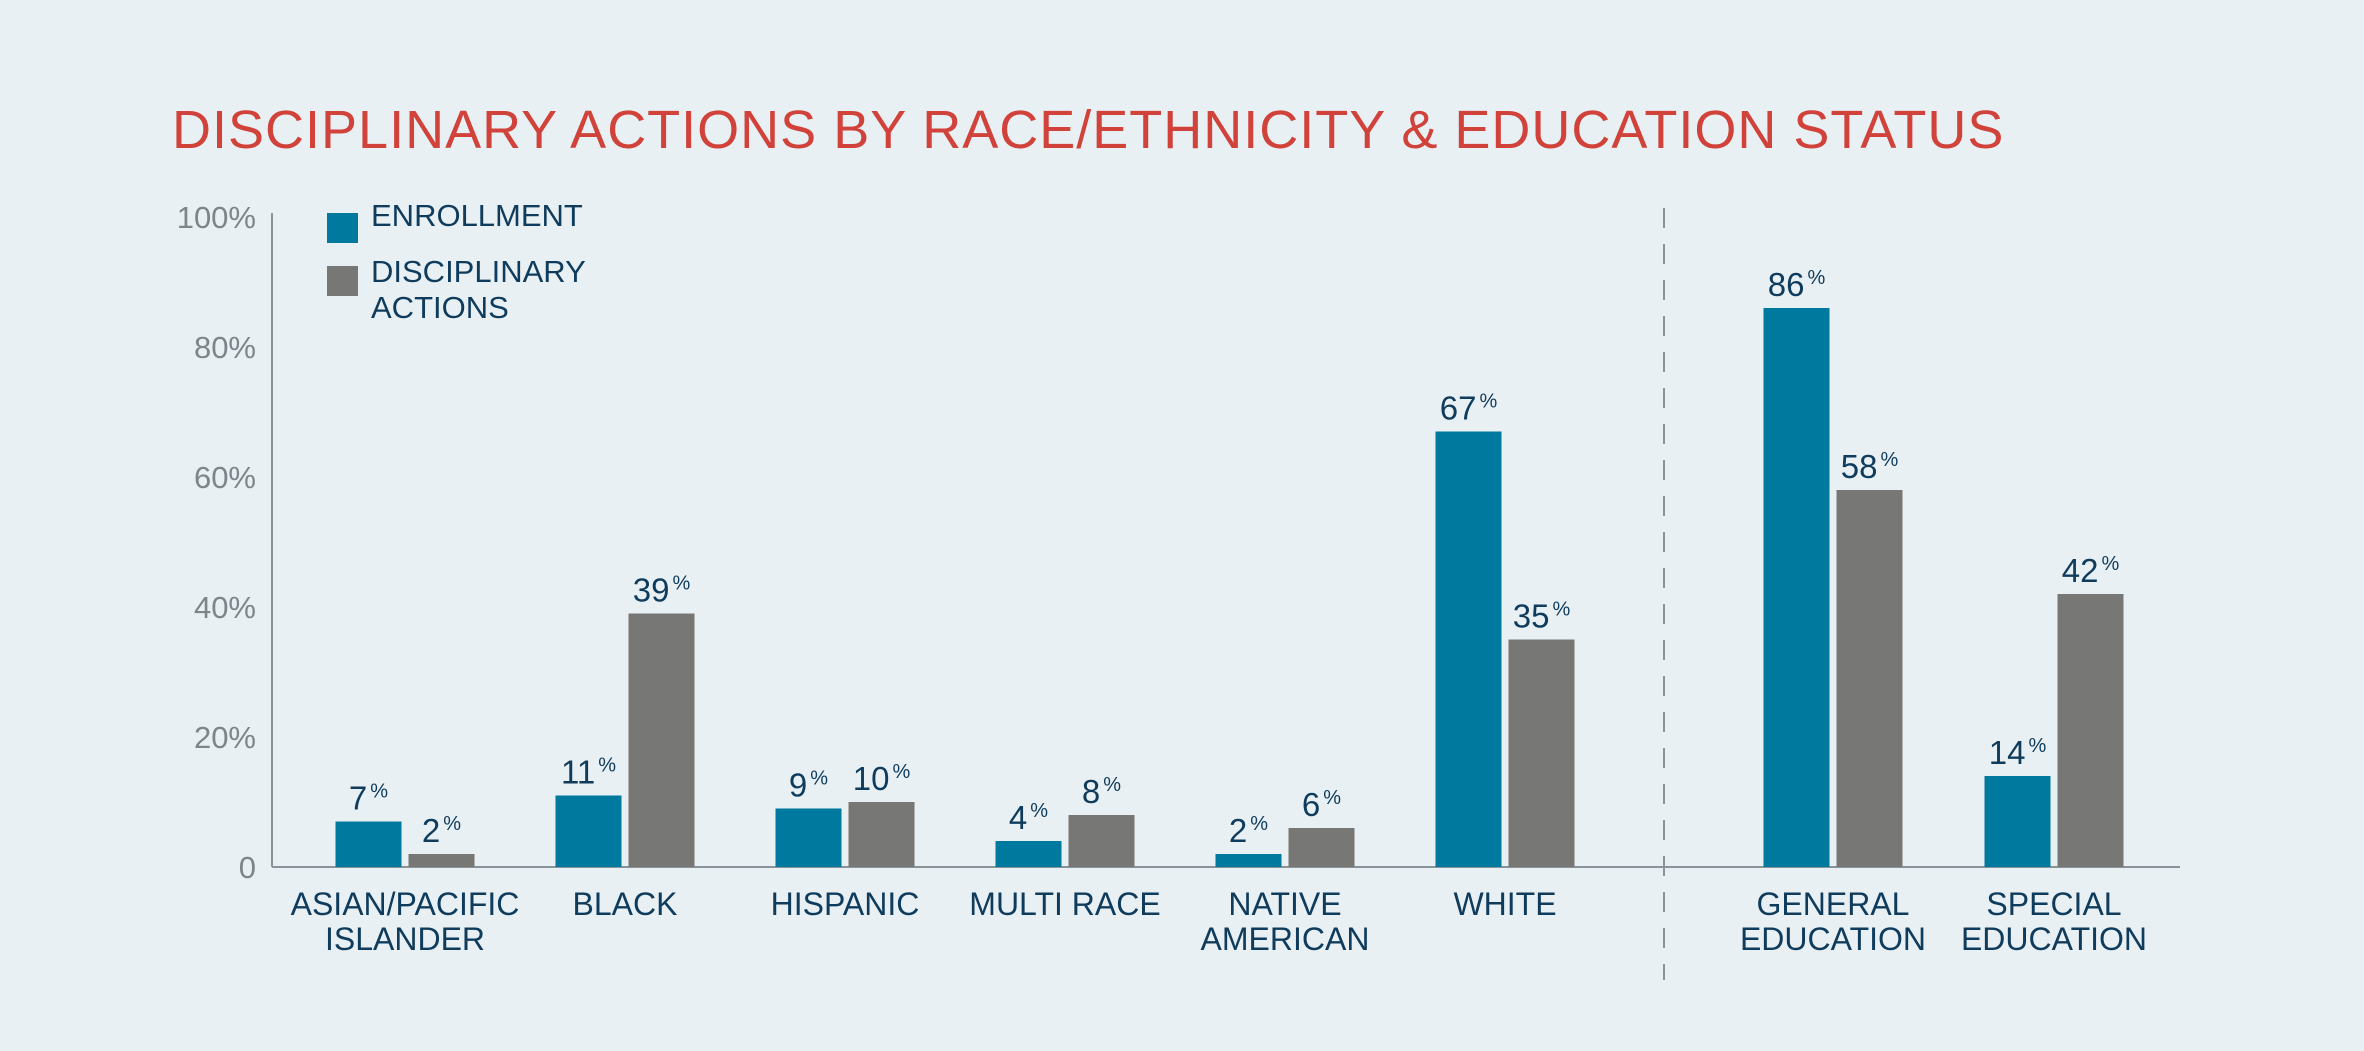 The width and height of the screenshot is (2364, 1051). What do you see at coordinates (1870, 466) in the screenshot?
I see `value-label: 58%` at bounding box center [1870, 466].